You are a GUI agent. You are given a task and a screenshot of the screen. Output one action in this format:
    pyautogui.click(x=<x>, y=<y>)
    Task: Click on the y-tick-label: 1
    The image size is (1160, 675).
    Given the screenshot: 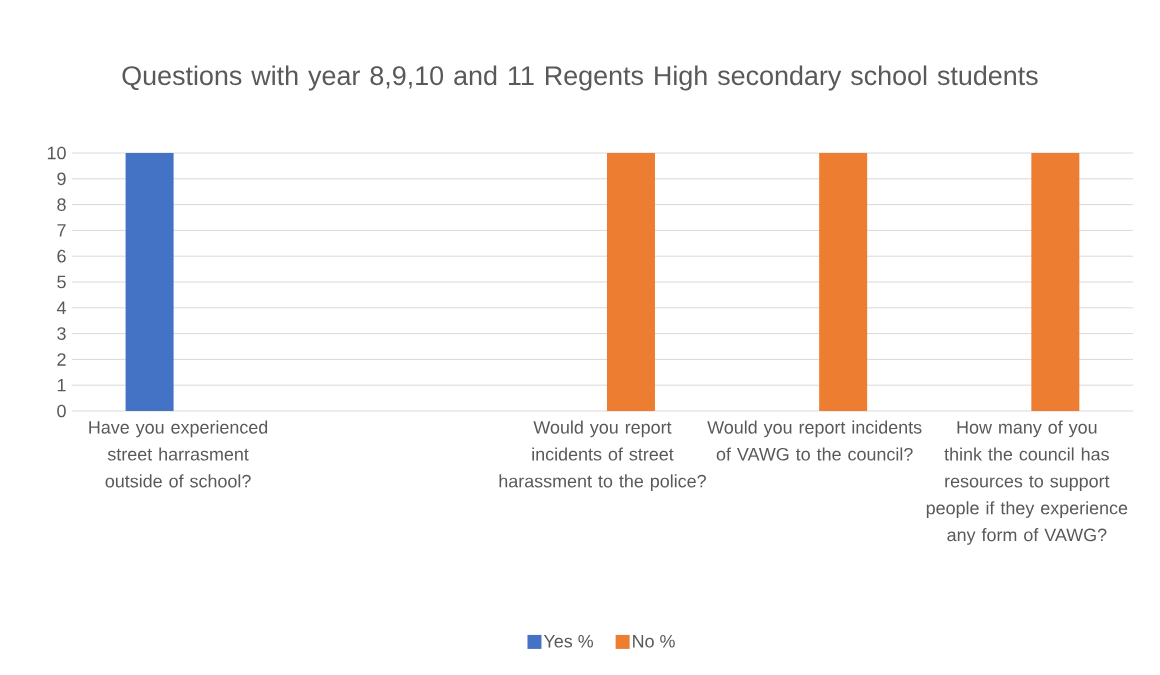 What is the action you would take?
    pyautogui.click(x=61, y=385)
    